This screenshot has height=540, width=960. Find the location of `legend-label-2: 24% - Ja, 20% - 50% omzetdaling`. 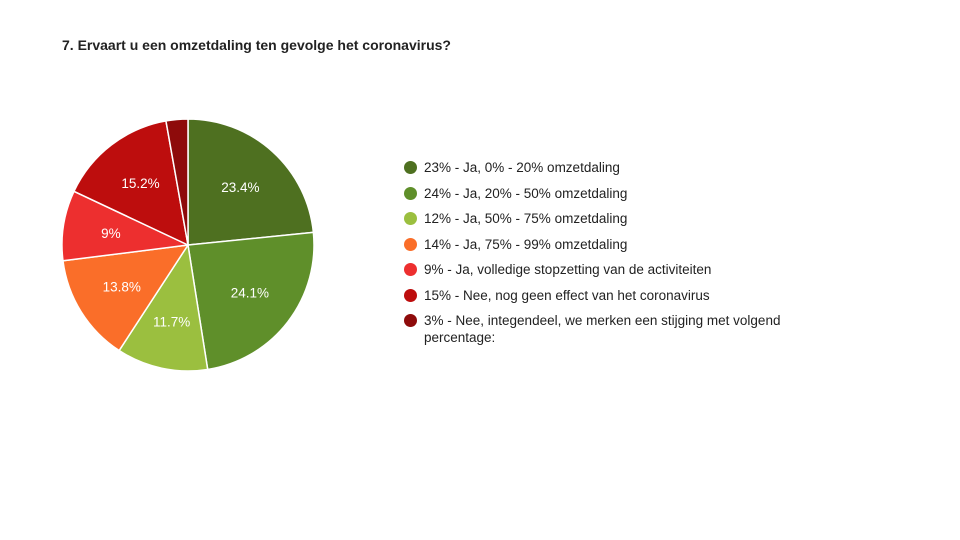

legend-label-2: 24% - Ja, 20% - 50% omzetdaling is located at coordinates (526, 193).